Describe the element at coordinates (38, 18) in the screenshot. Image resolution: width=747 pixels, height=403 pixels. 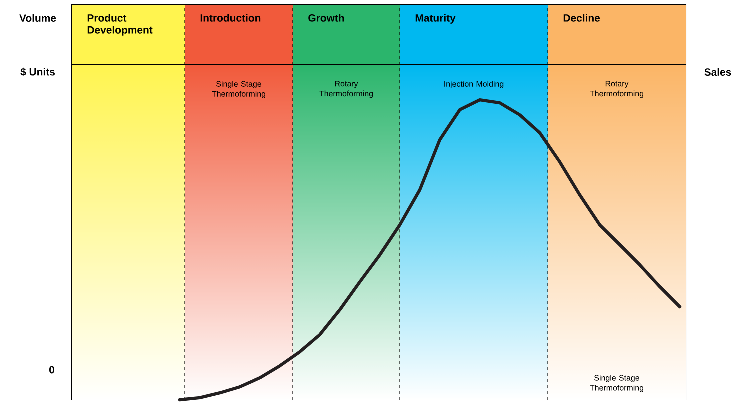
I see `text: Volume` at that location.